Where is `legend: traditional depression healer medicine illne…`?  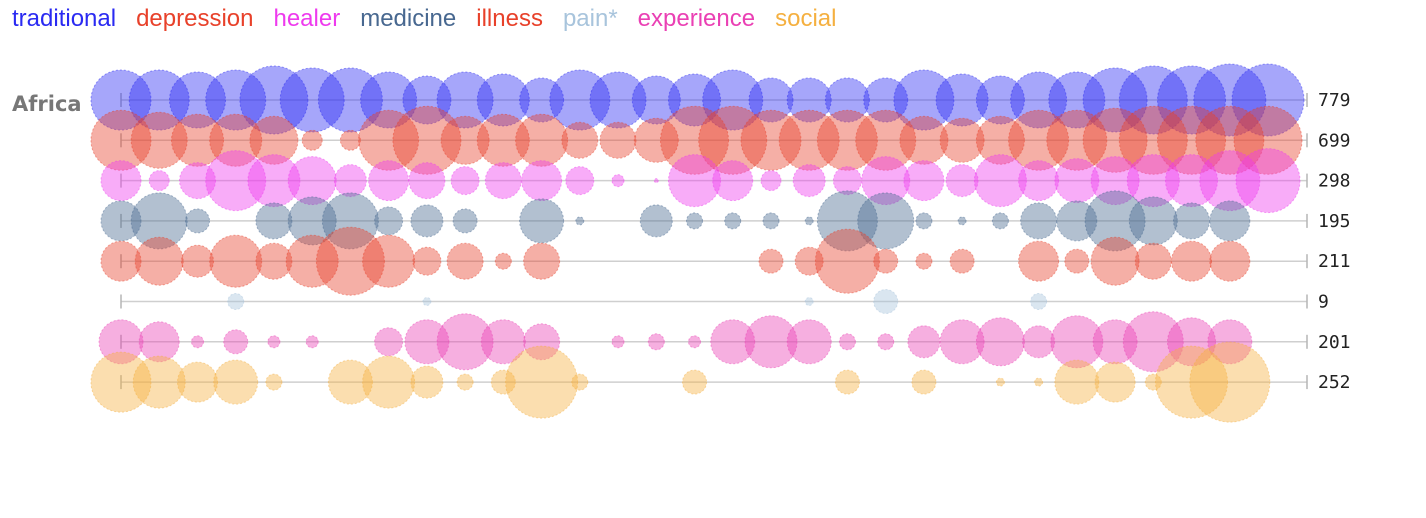 legend: traditional depression healer medicine illne… is located at coordinates (424, 19).